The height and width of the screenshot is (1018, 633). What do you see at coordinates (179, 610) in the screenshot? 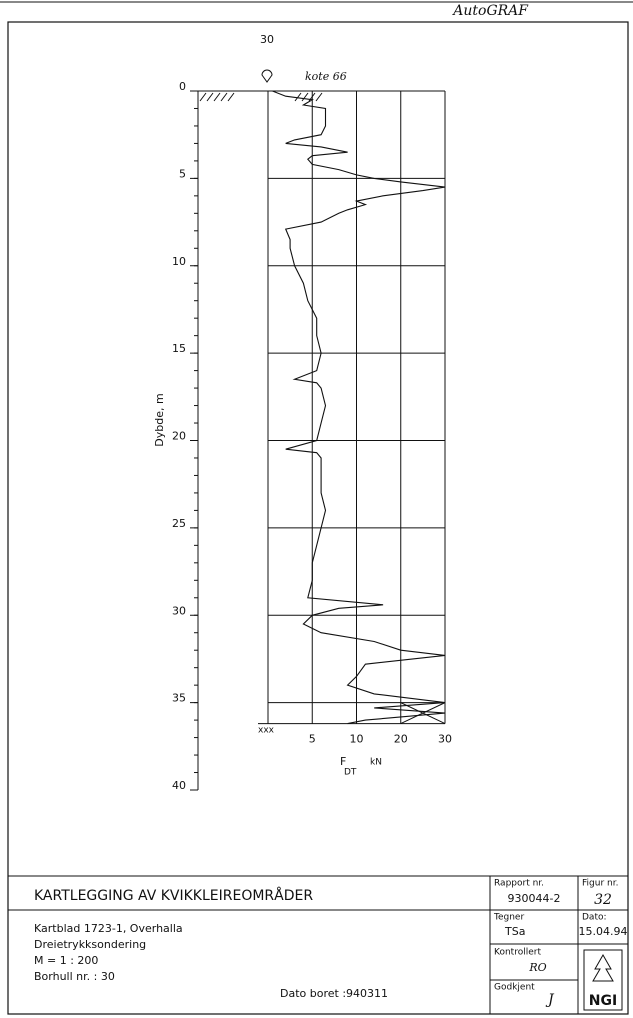
I see `y-tick-label: 30` at bounding box center [179, 610].